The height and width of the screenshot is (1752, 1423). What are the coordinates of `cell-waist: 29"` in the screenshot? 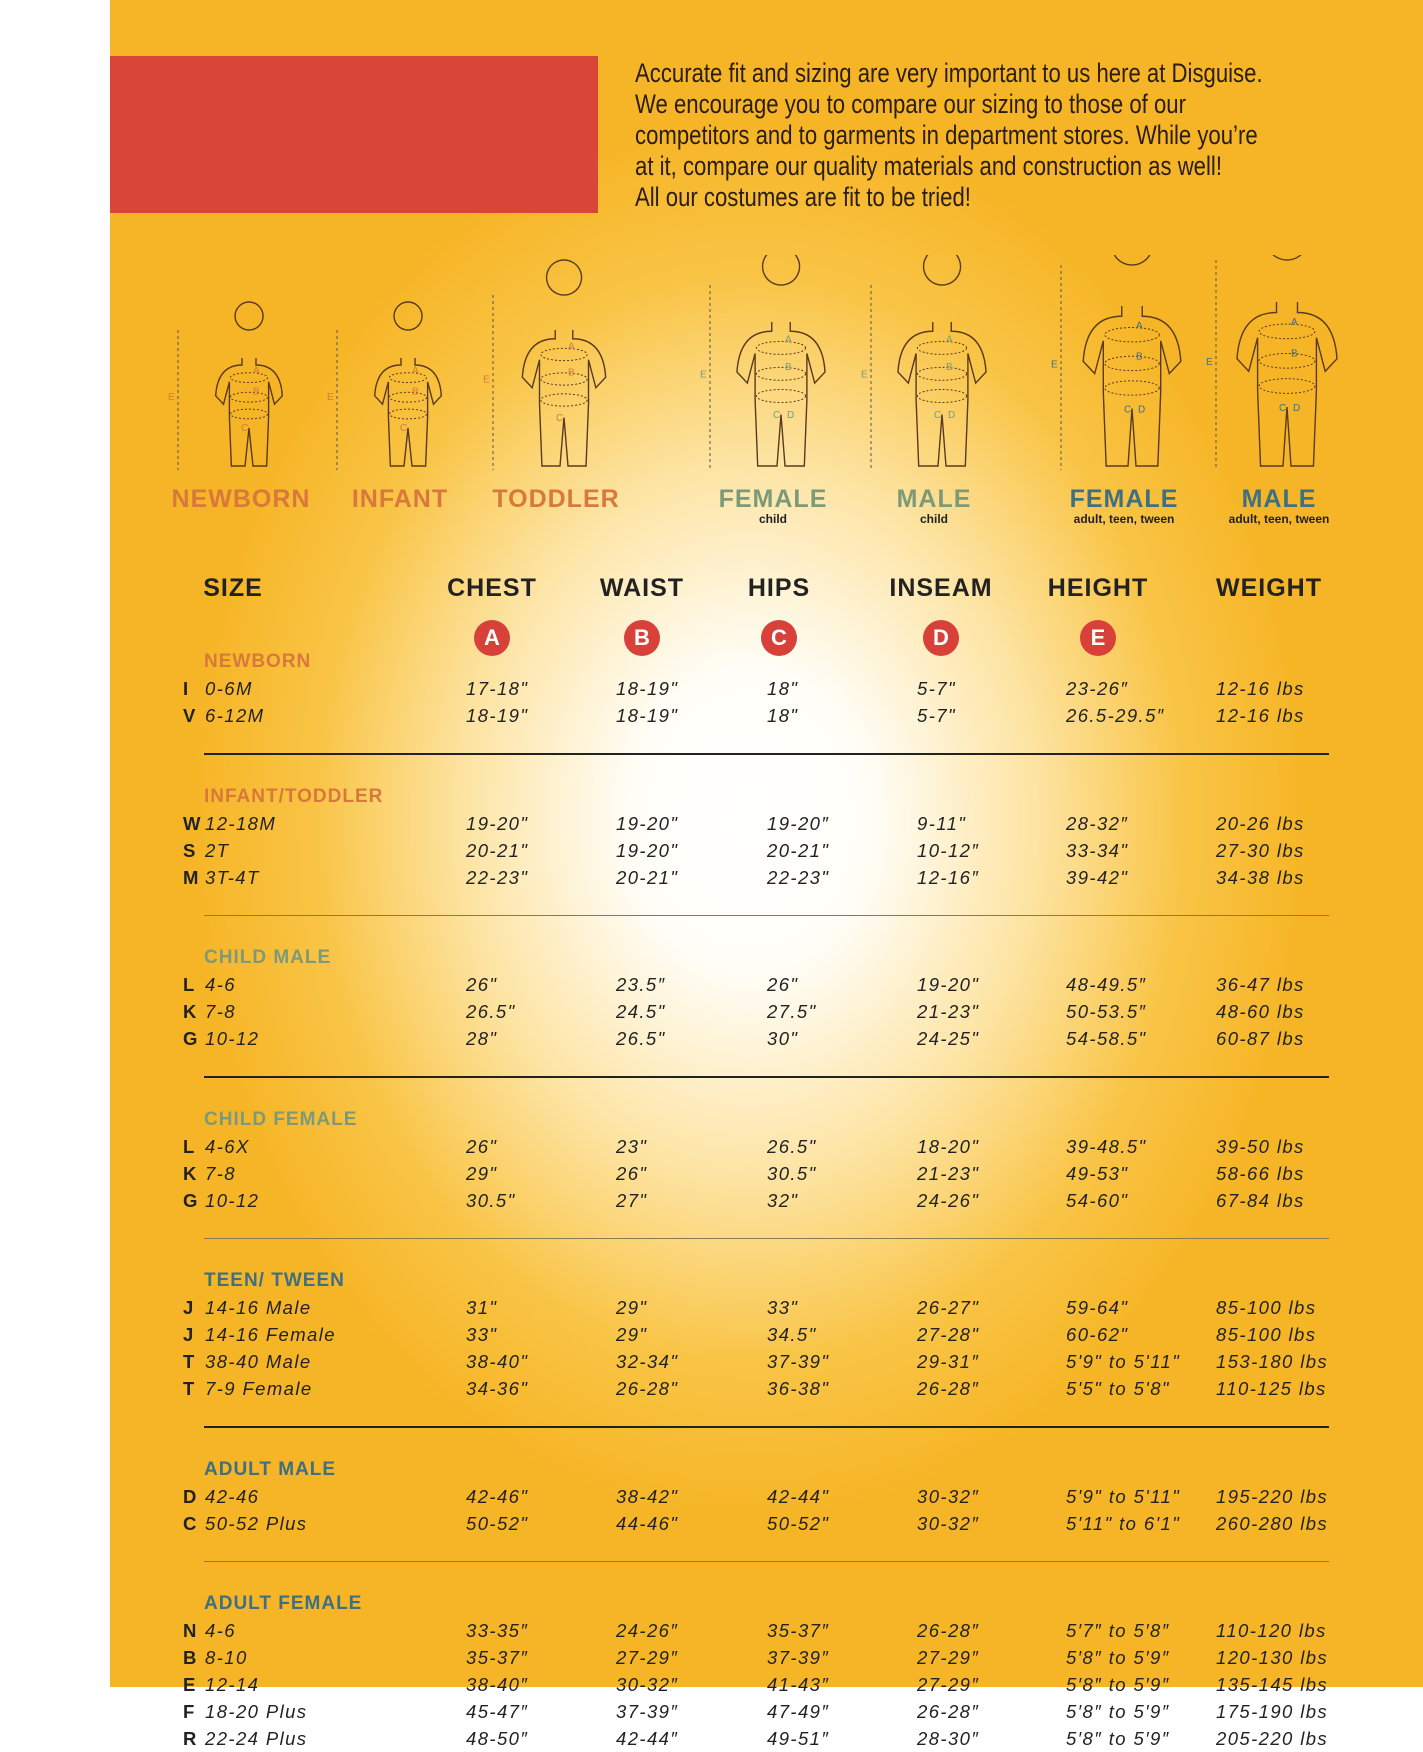 It's located at (632, 1334).